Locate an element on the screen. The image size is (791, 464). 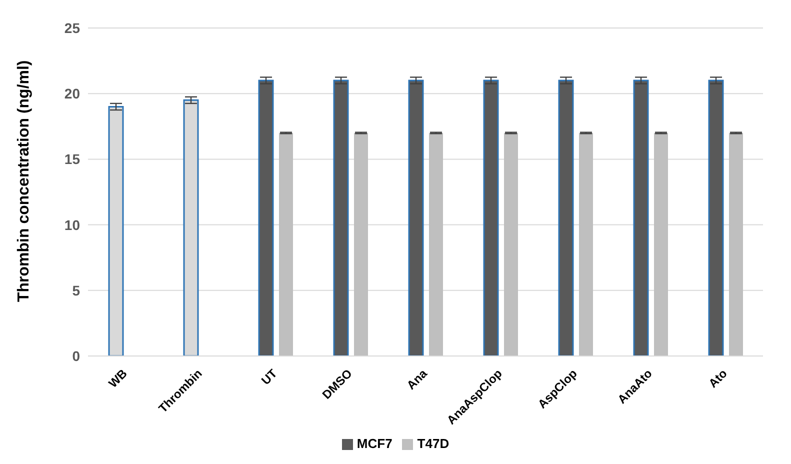
y-tick-label: 5 is located at coordinates (76, 290).